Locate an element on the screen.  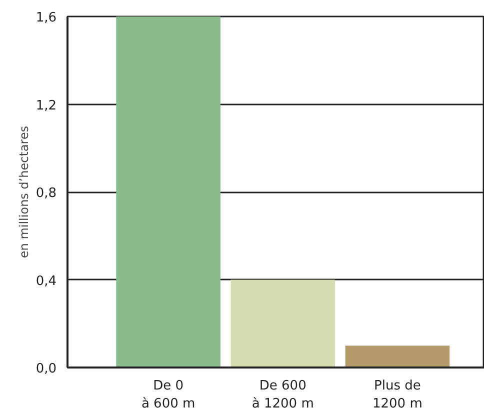
y-tick-label: 1,6 is located at coordinates (46, 18).